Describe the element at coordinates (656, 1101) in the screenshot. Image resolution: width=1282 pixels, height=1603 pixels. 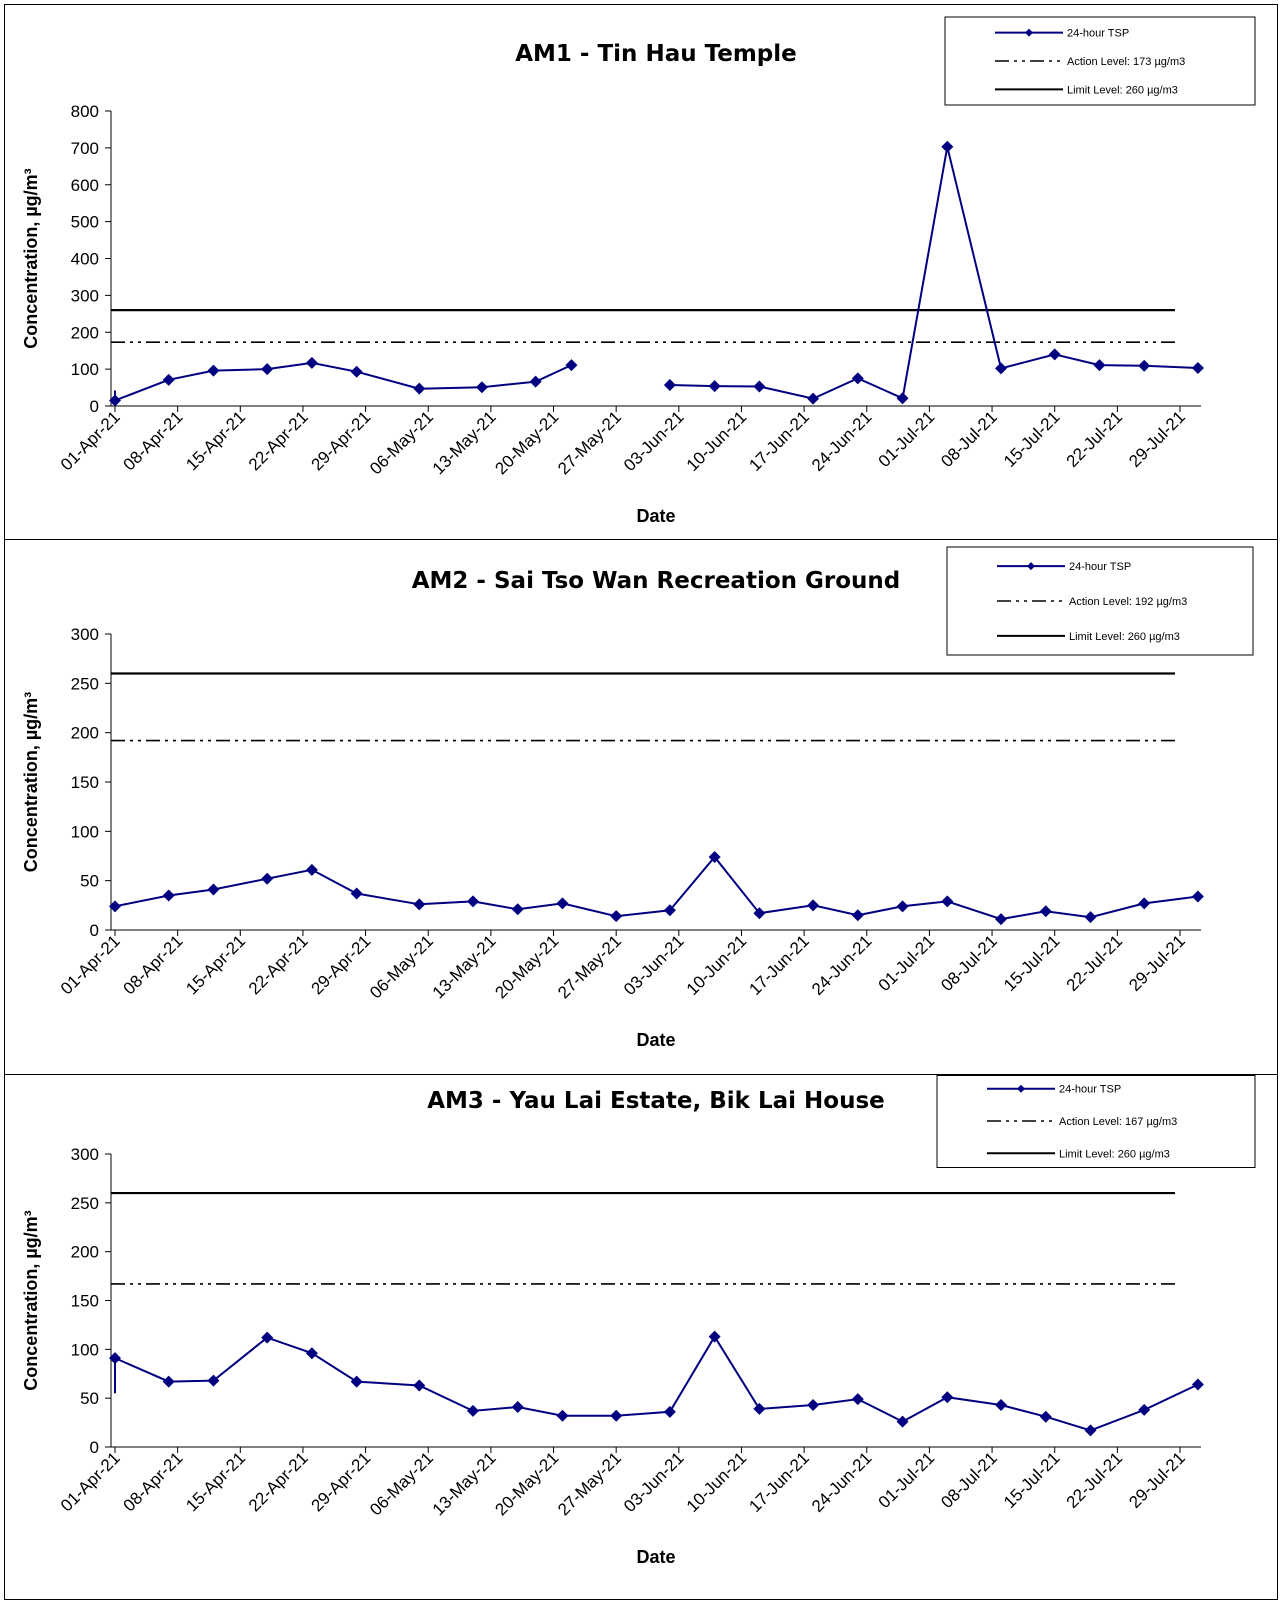
I see `chart-title: AM3 - Yau Lai Estate, Bik Lai House` at that location.